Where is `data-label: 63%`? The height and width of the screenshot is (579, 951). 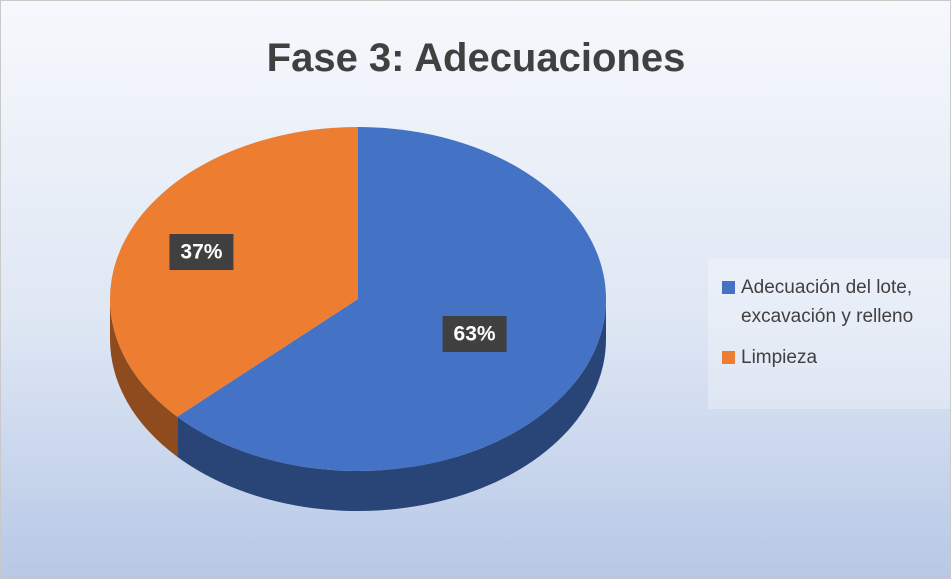 data-label: 63% is located at coordinates (475, 334).